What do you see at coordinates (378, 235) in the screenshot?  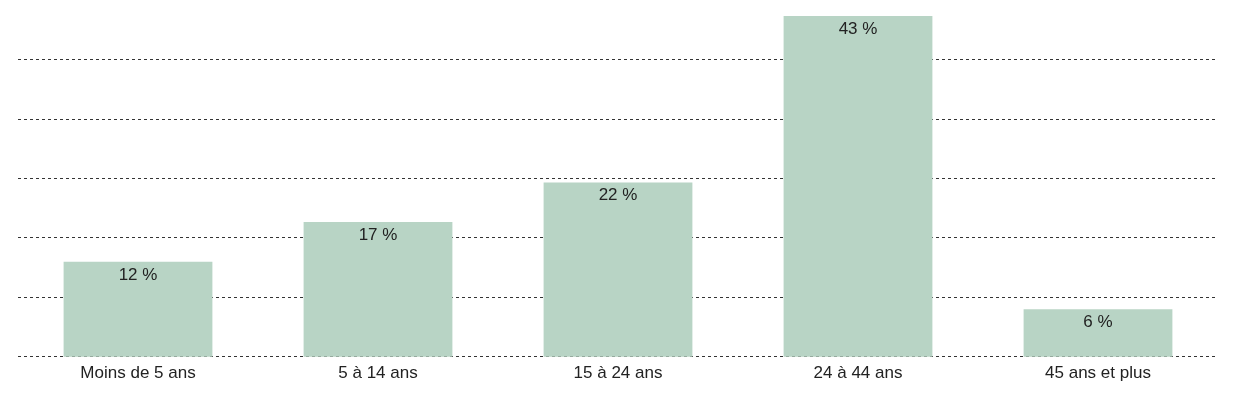 I see `data-label: 17 %` at bounding box center [378, 235].